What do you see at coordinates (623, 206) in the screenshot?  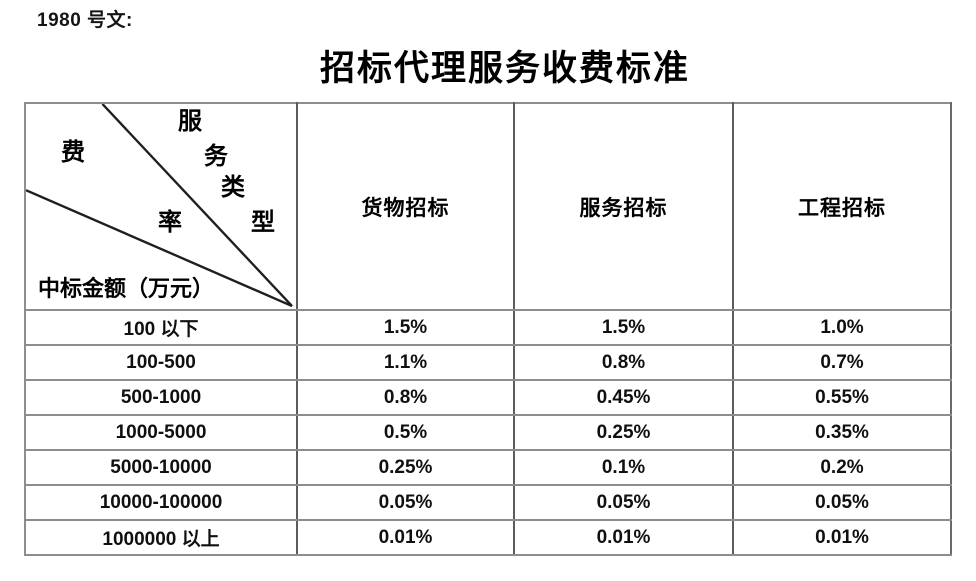 I see `column-header-services: 服务招标` at bounding box center [623, 206].